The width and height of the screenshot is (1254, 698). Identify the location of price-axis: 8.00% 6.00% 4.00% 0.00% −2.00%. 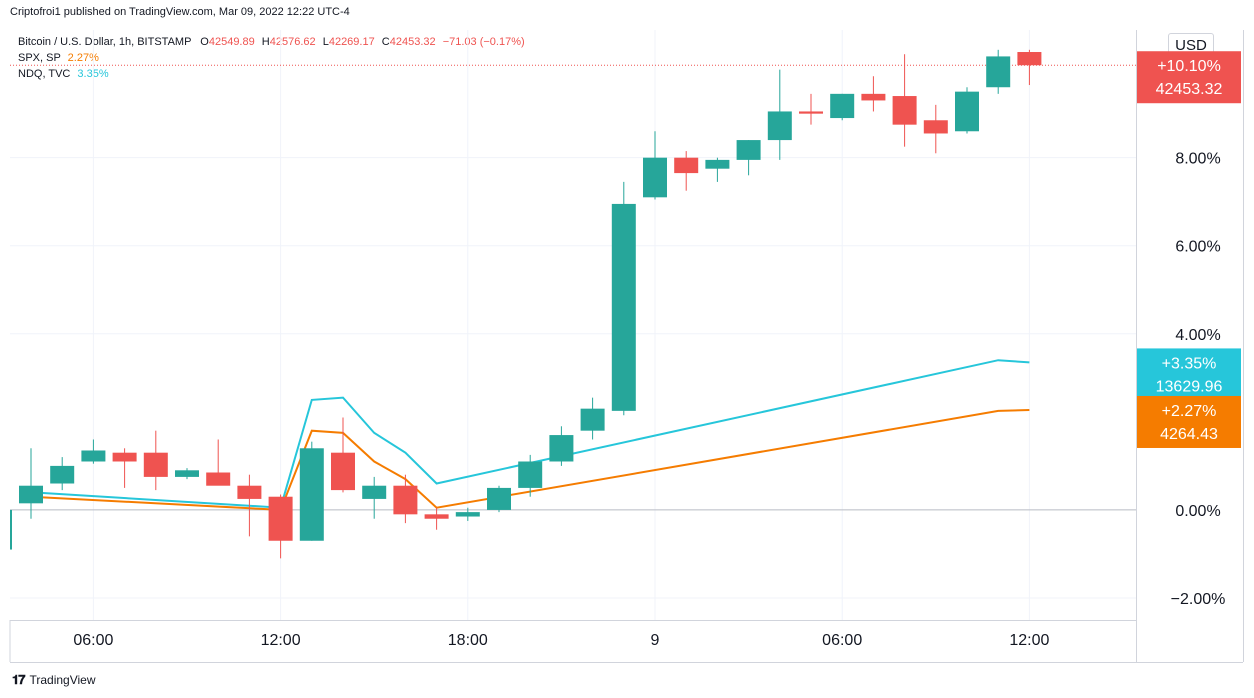
(1198, 379).